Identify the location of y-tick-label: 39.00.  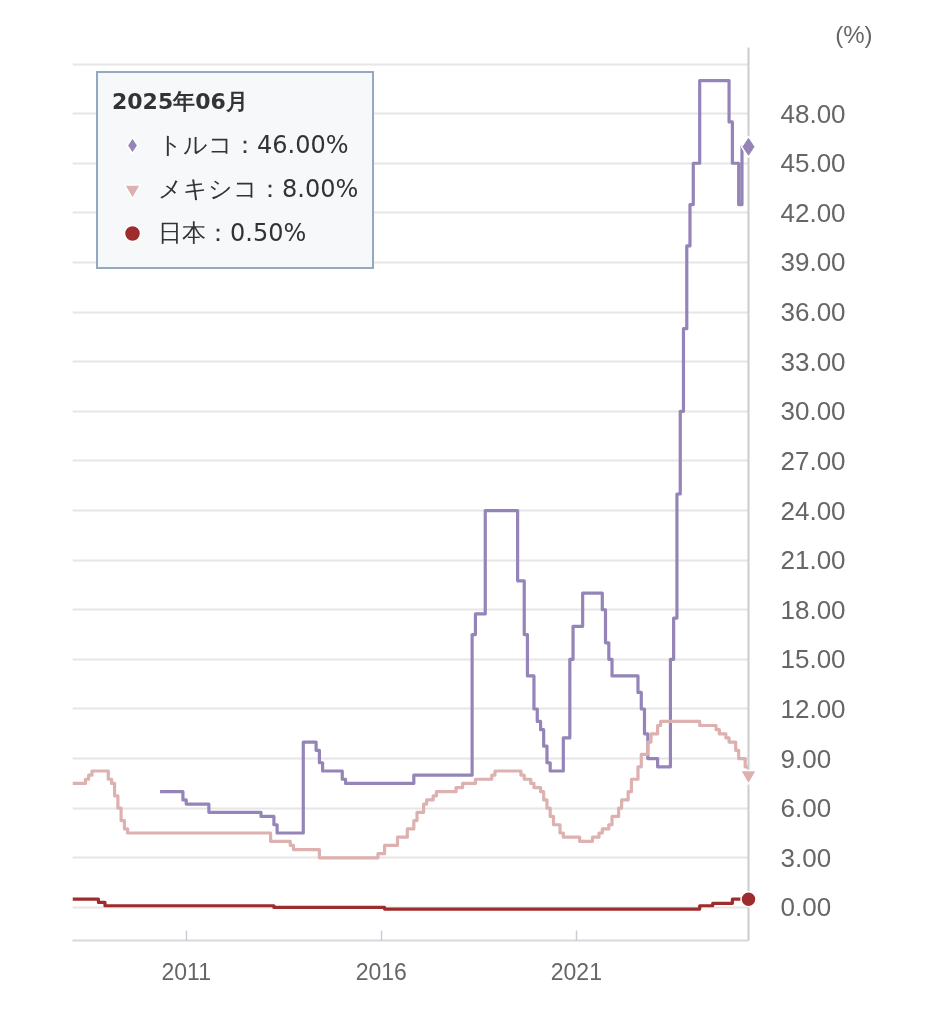
(813, 262).